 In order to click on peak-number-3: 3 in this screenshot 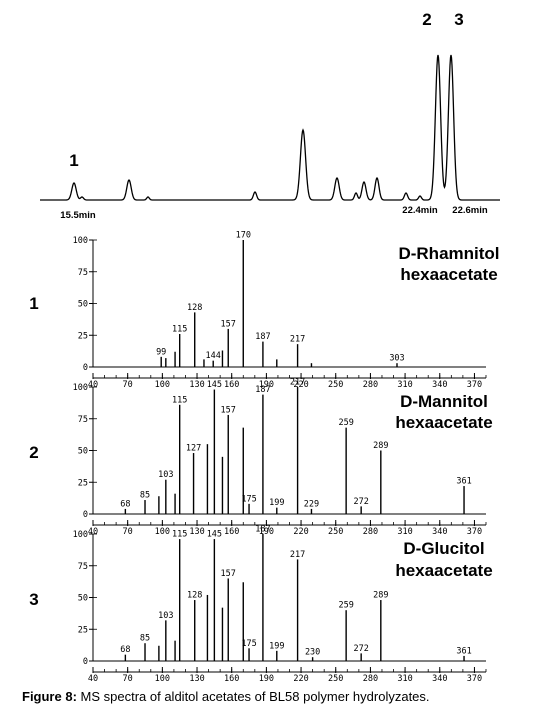, I will do `click(458, 19)`.